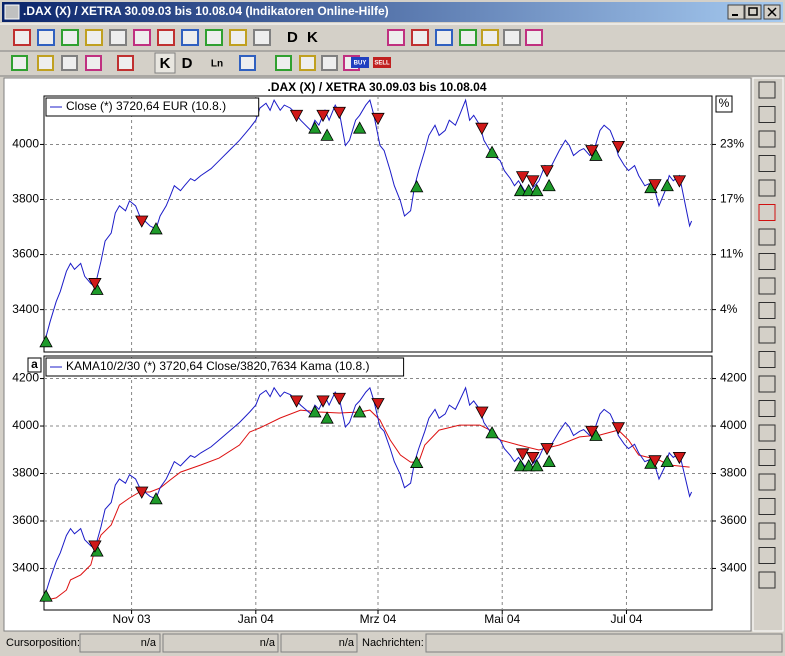  Describe the element at coordinates (146, 106) in the screenshot. I see `legend-text: Close (*) 3720,64 EUR (10.8.)` at that location.